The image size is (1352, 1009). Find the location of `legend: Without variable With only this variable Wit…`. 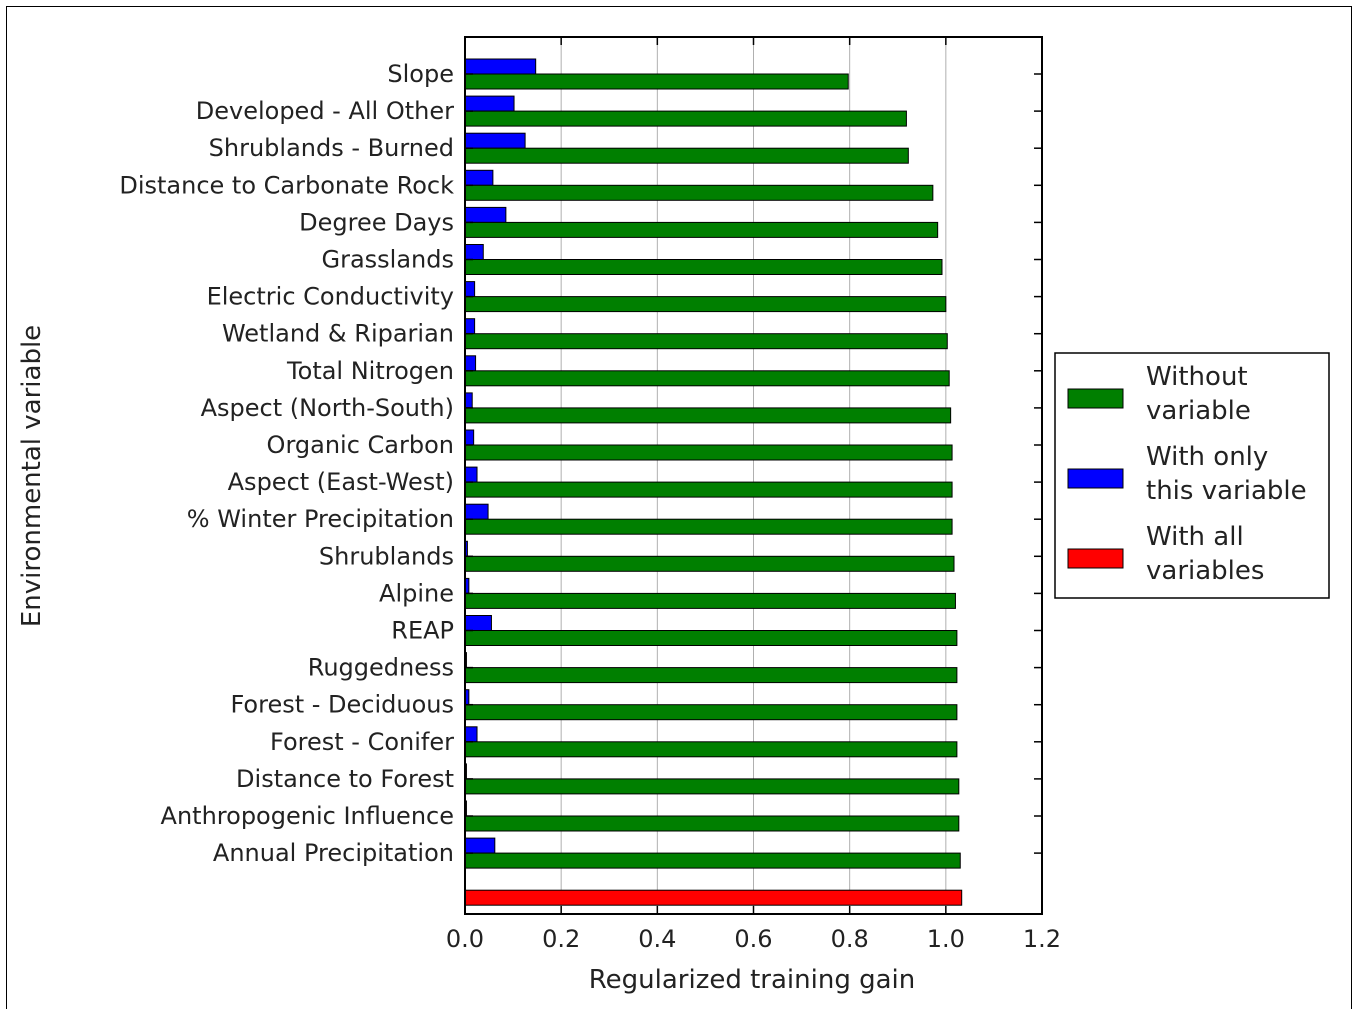

legend: Without variable With only this variable Wit… is located at coordinates (1192, 475).